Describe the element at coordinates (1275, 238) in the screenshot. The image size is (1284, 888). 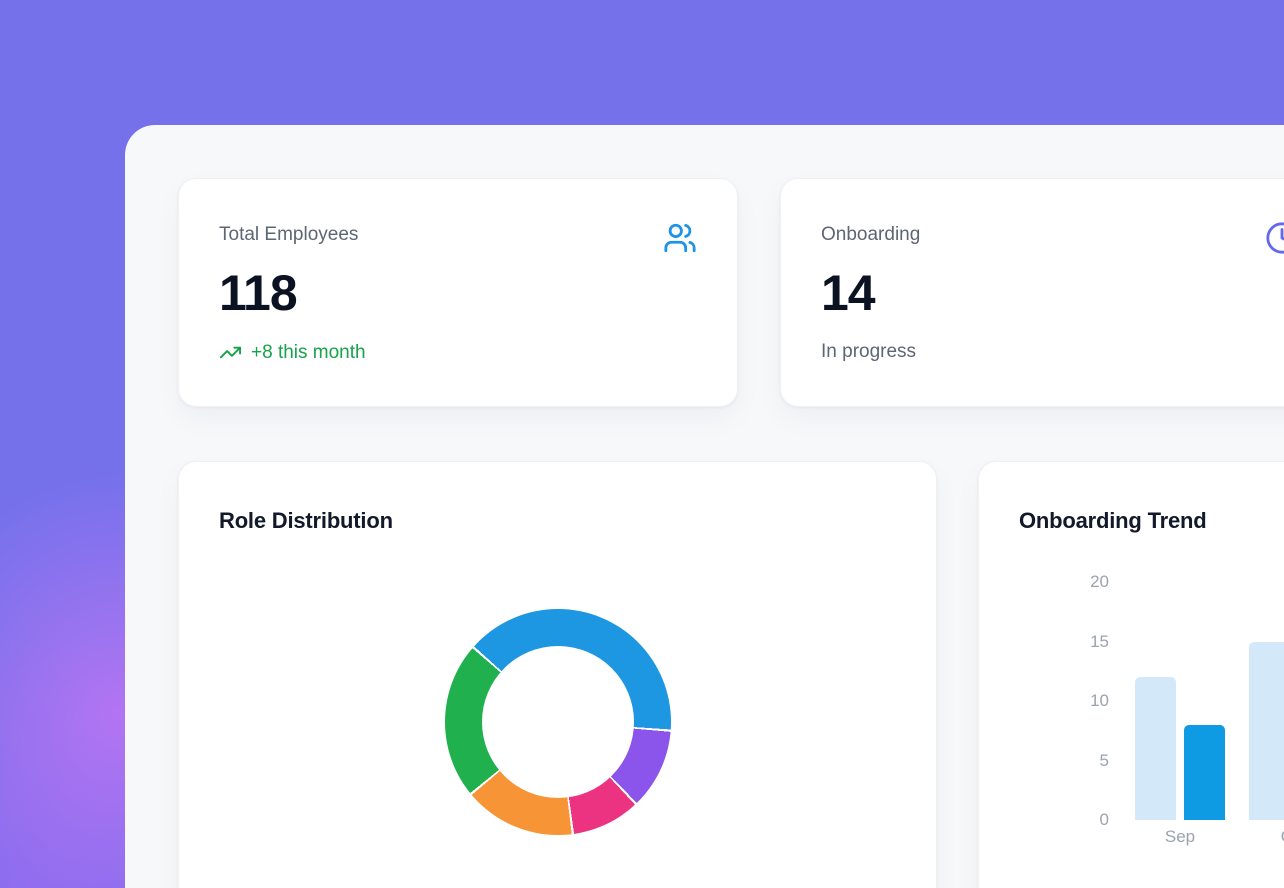
I see `clock-icon` at that location.